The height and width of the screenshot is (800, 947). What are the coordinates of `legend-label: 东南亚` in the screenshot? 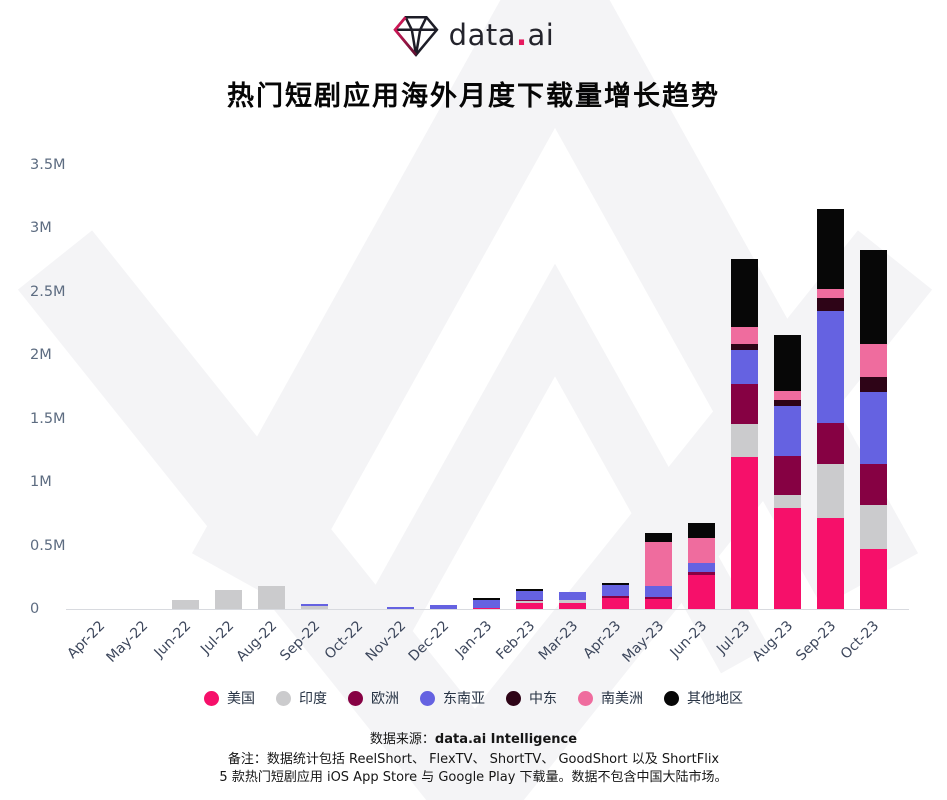 It's located at (464, 699).